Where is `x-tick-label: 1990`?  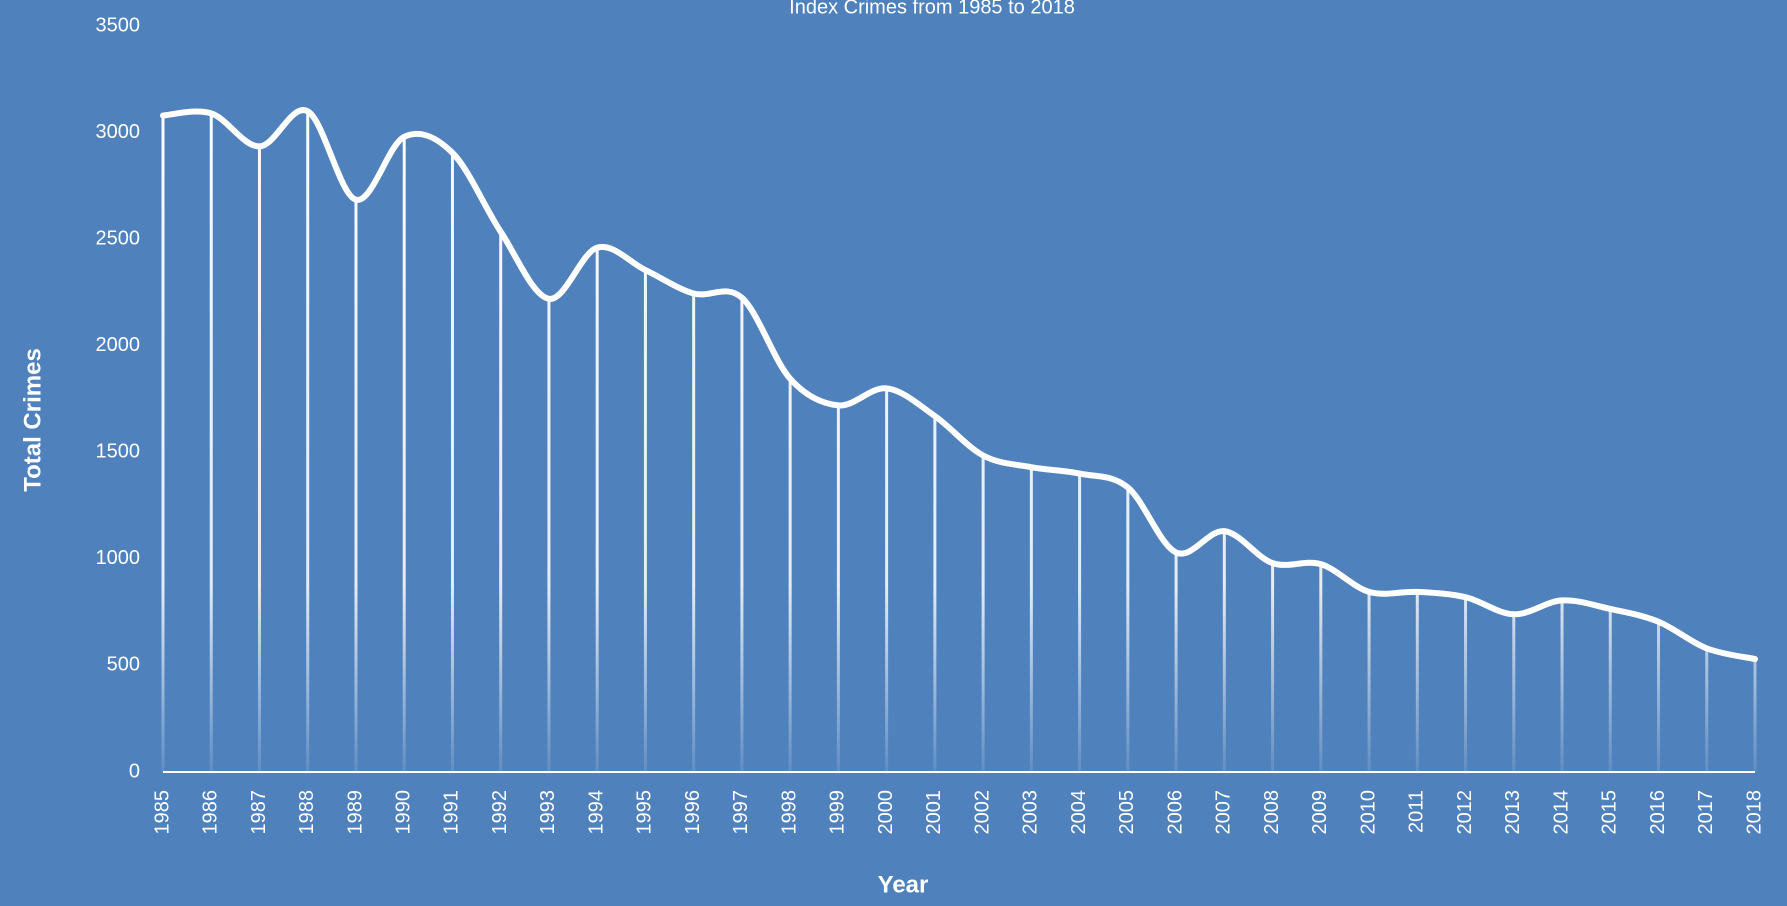
x-tick-label: 1990 is located at coordinates (403, 812).